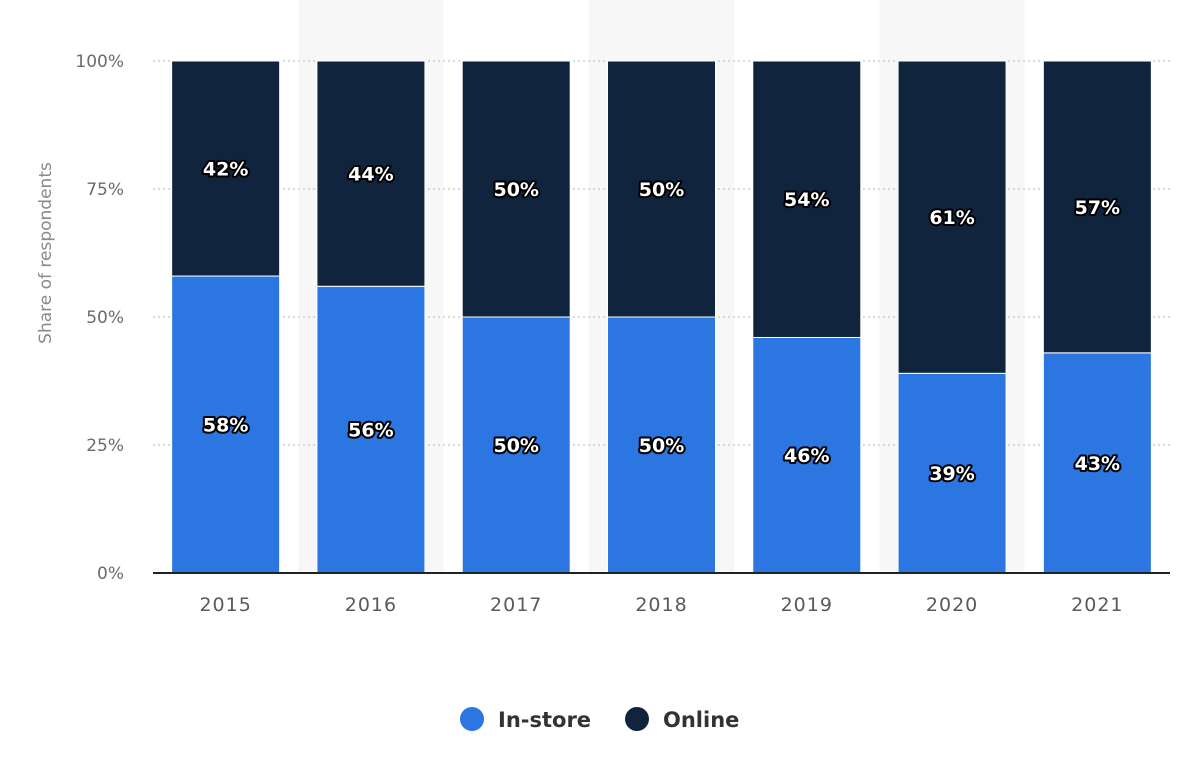  I want to click on data-label-online-2021: 57%, so click(1097, 208).